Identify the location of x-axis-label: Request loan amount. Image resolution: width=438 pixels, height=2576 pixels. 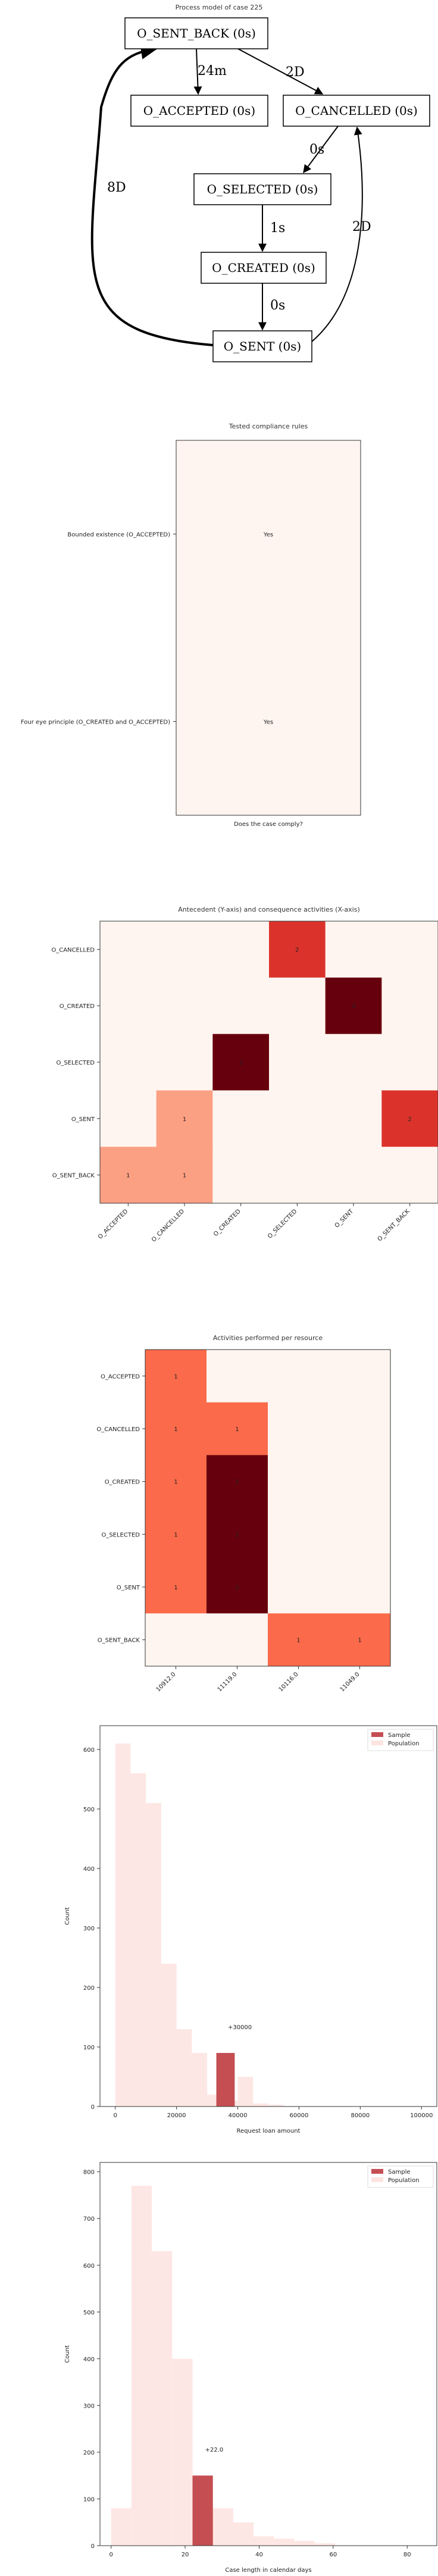
(269, 2131).